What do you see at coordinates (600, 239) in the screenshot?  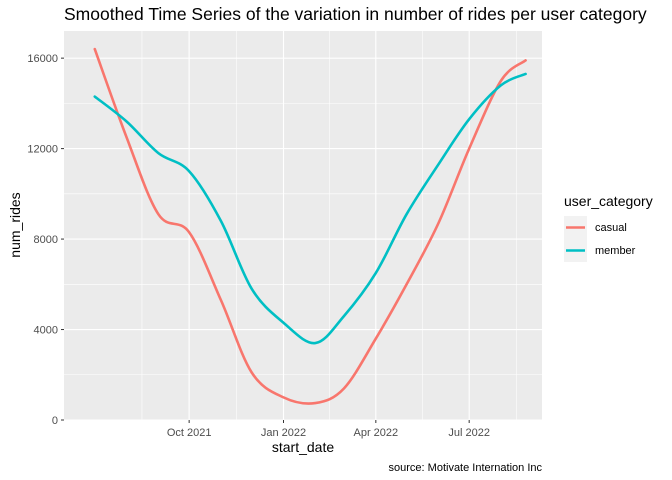 I see `legend-items: casual member` at bounding box center [600, 239].